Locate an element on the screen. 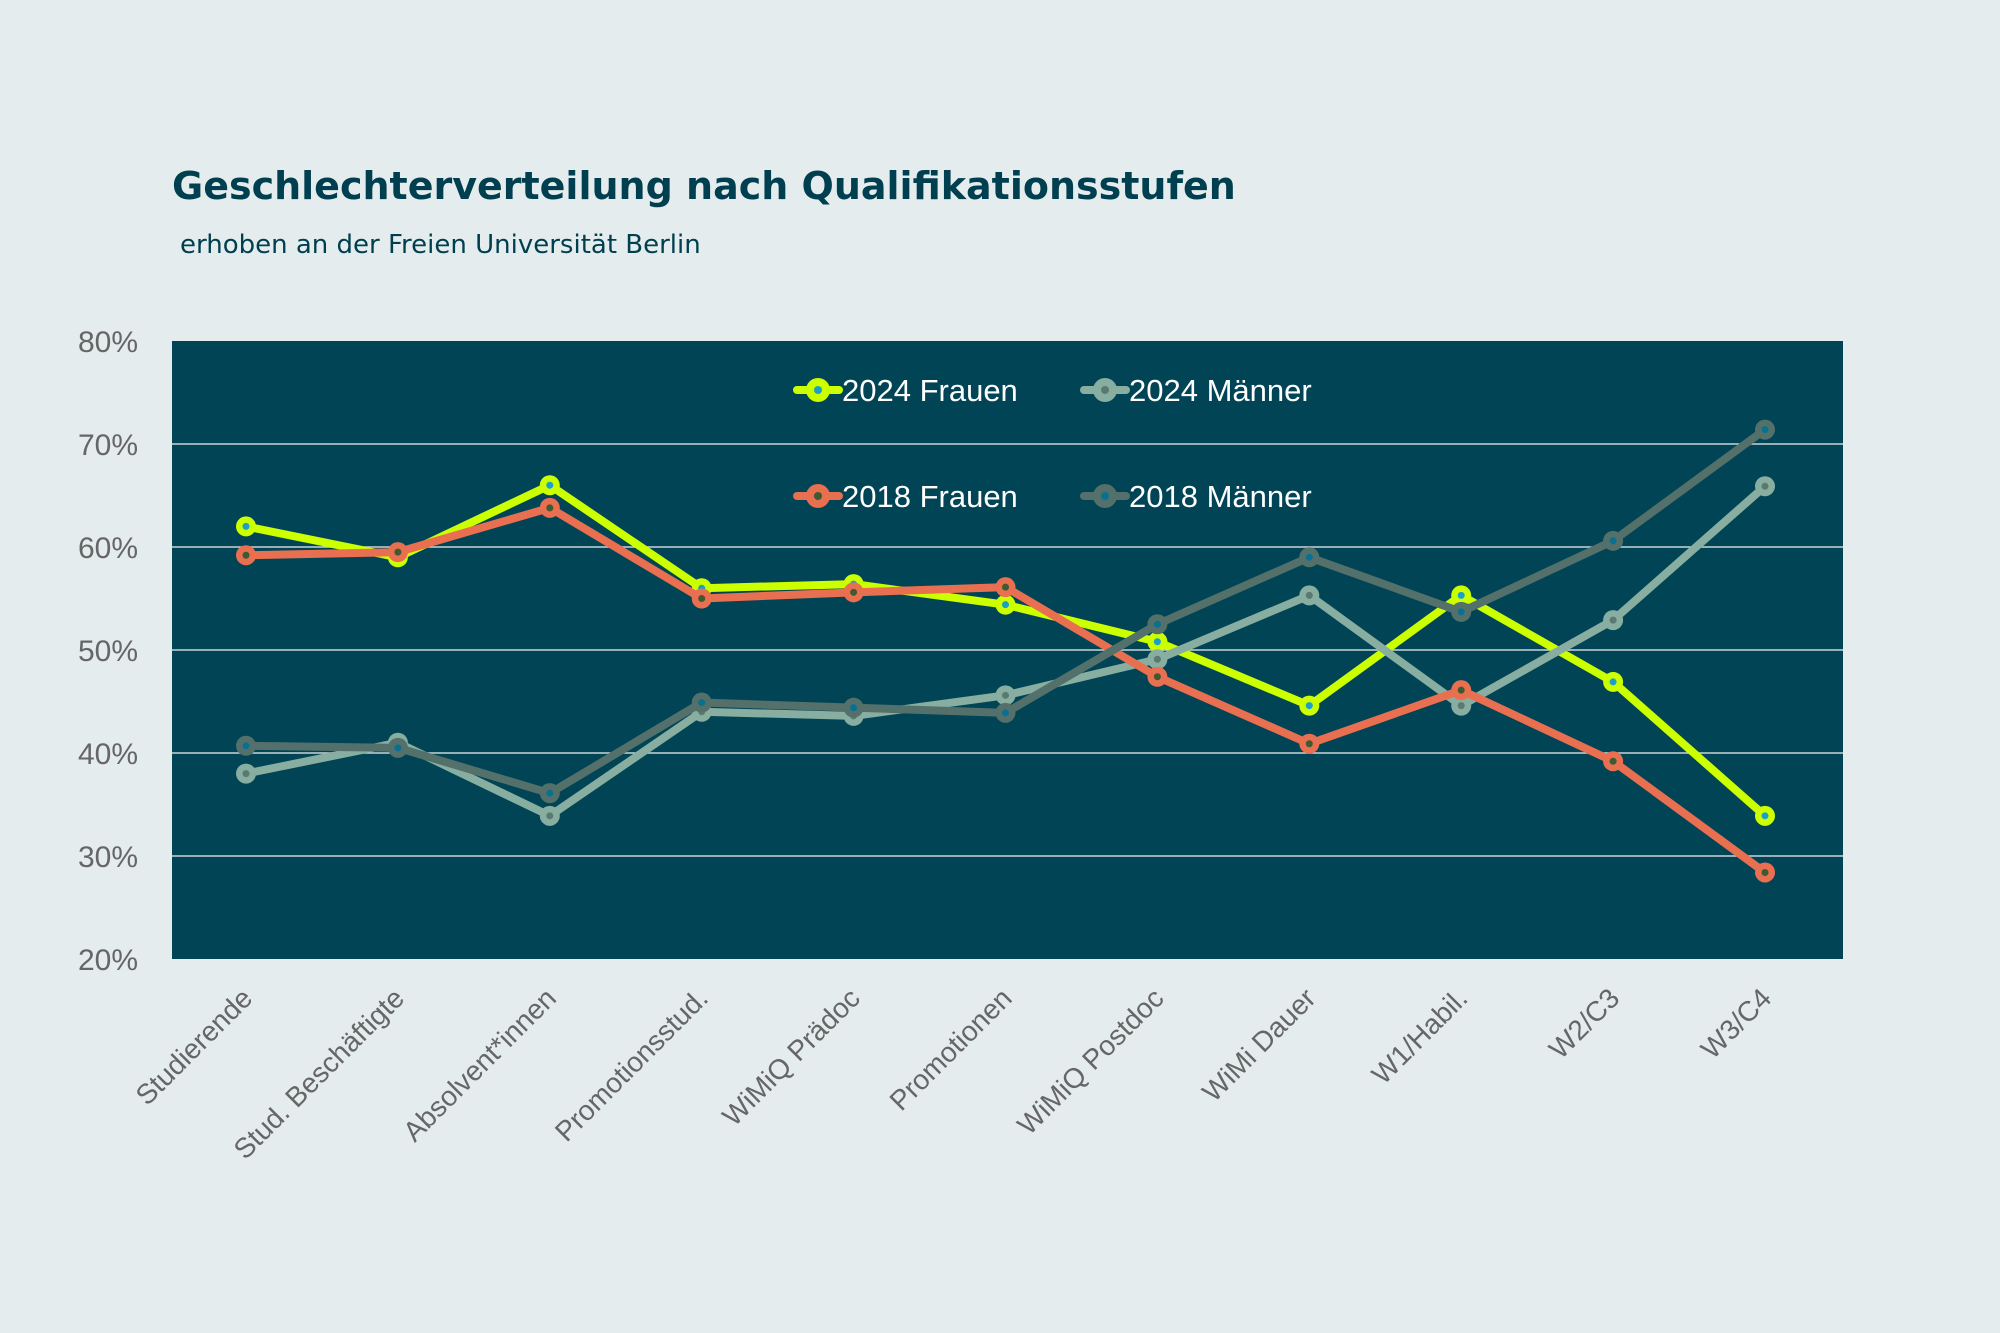  x-tick-label: W3/C4 is located at coordinates (1736, 1023).